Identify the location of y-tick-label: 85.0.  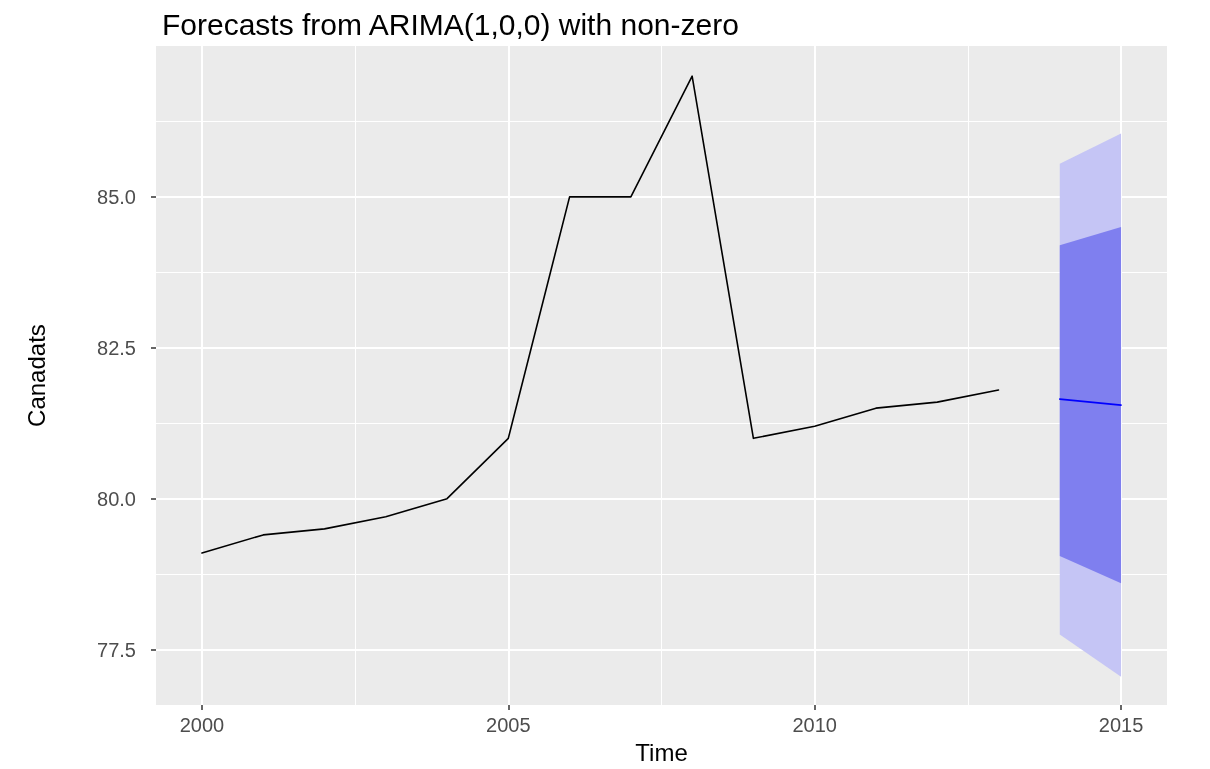
(116, 196).